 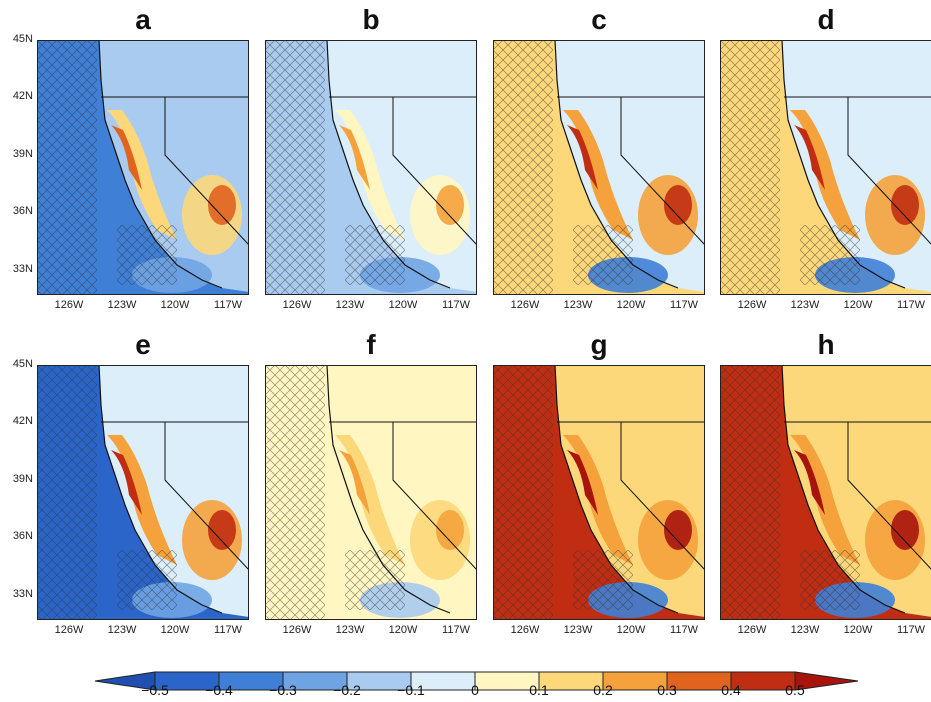 What do you see at coordinates (143, 344) in the screenshot?
I see `panel-label-e: e` at bounding box center [143, 344].